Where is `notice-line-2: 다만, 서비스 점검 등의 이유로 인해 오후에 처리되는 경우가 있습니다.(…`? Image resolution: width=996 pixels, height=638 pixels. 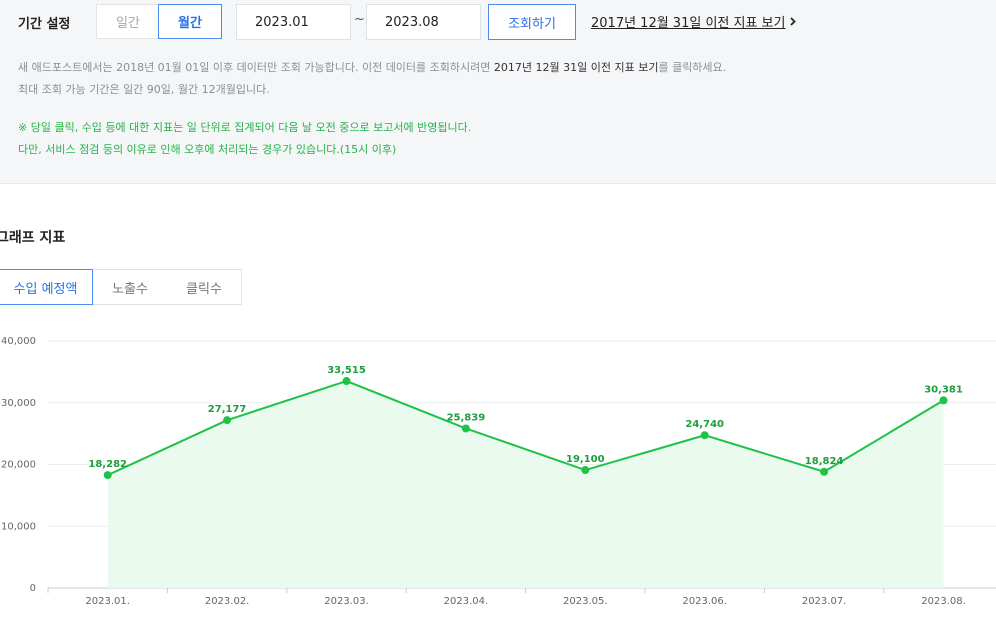
notice-line-2: 다만, 서비스 점검 등의 이유로 인해 오후에 처리되는 경우가 있습니다.(… is located at coordinates (207, 149).